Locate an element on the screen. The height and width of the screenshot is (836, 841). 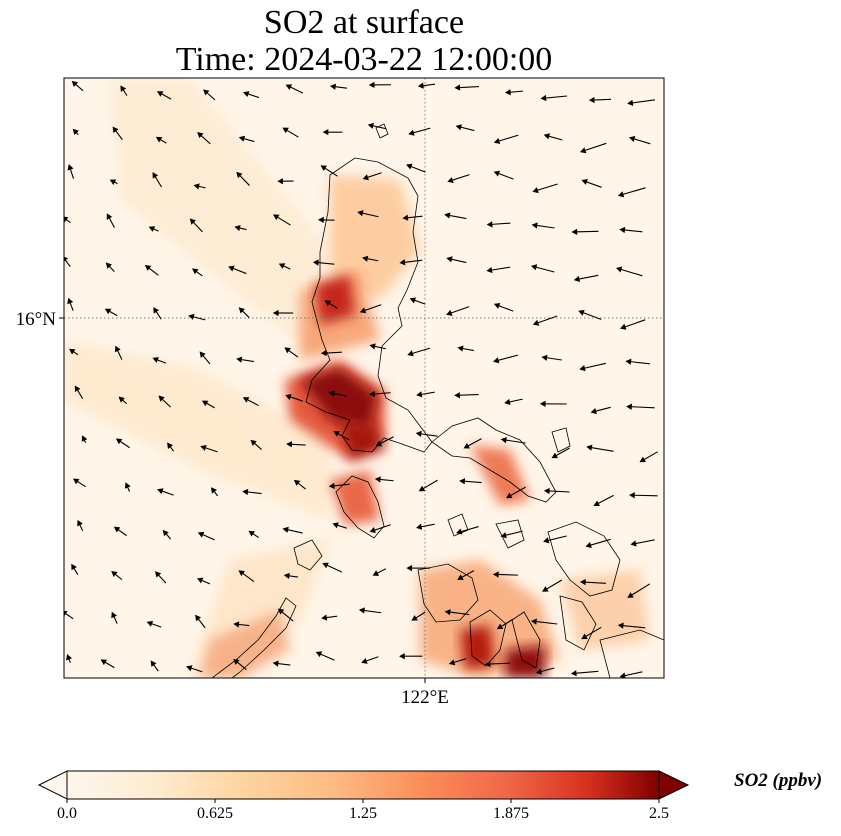
colorbar is located at coordinates (363, 786).